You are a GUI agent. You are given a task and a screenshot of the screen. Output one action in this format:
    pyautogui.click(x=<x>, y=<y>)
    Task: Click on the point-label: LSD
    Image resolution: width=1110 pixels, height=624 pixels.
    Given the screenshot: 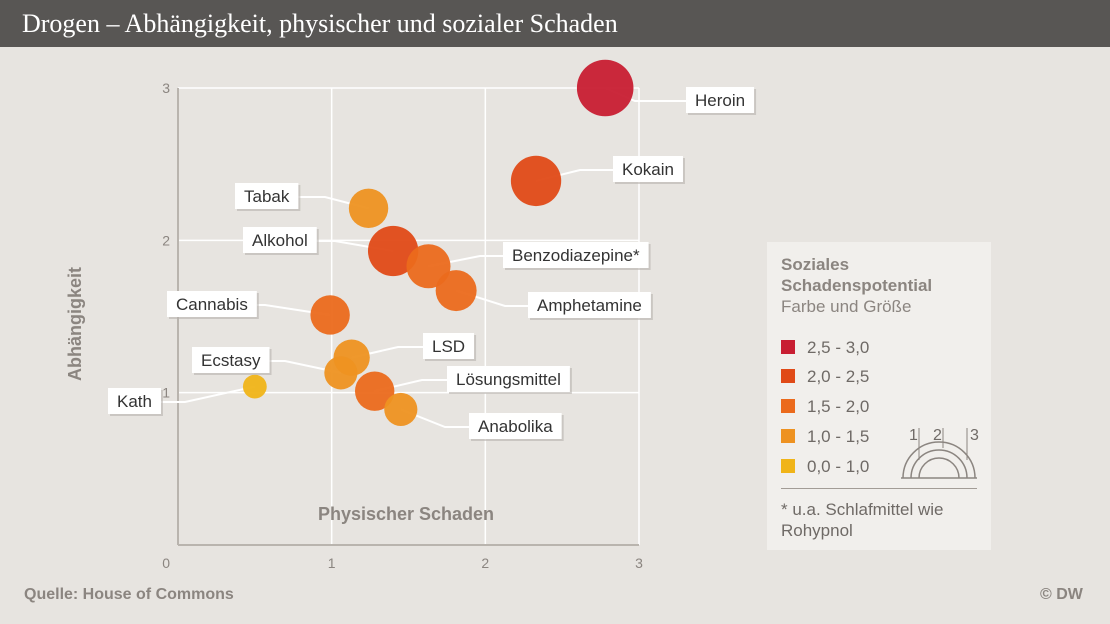 What is the action you would take?
    pyautogui.click(x=450, y=347)
    